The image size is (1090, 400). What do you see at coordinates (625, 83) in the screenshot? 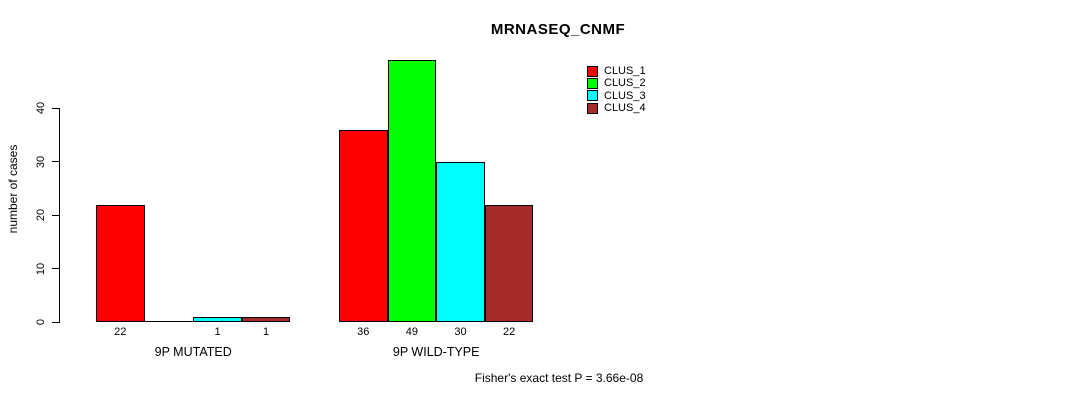
I see `legend-label: CLUS_2` at bounding box center [625, 83].